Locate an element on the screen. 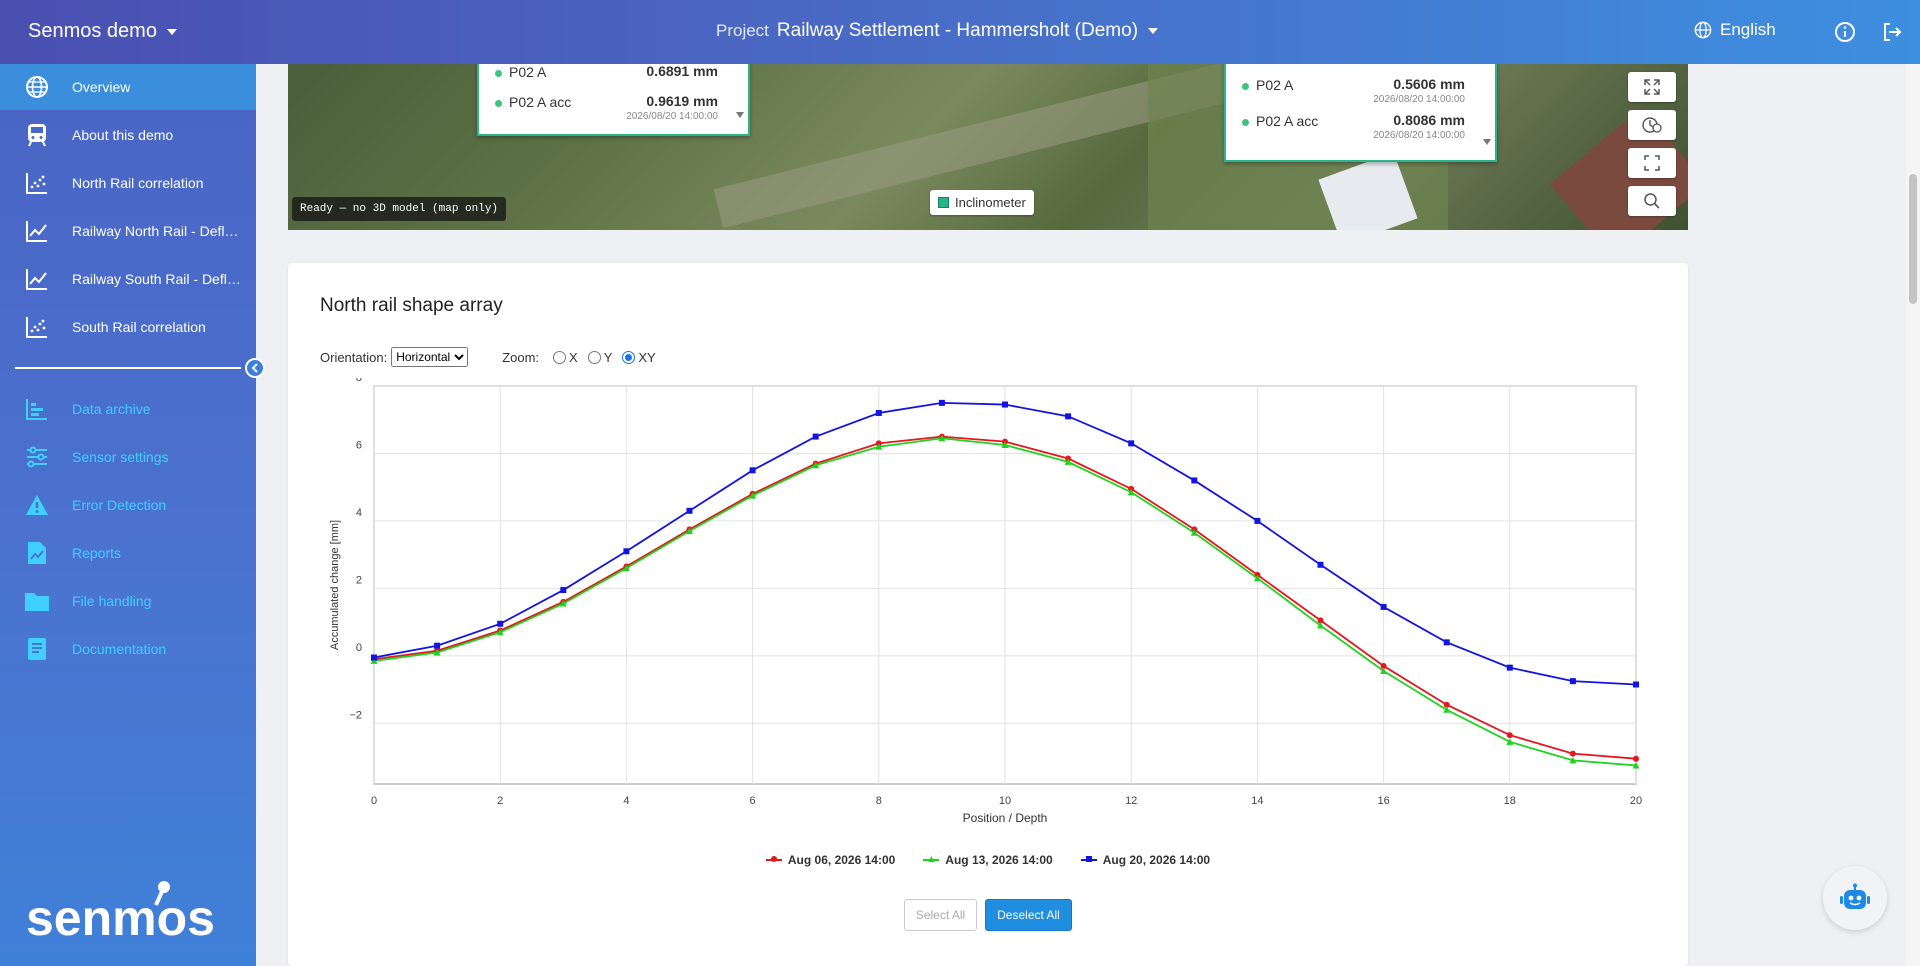 The image size is (1920, 966). sidebar-item-north-rail-deflection: Railway North Rail - Deflection is located at coordinates (128, 231).